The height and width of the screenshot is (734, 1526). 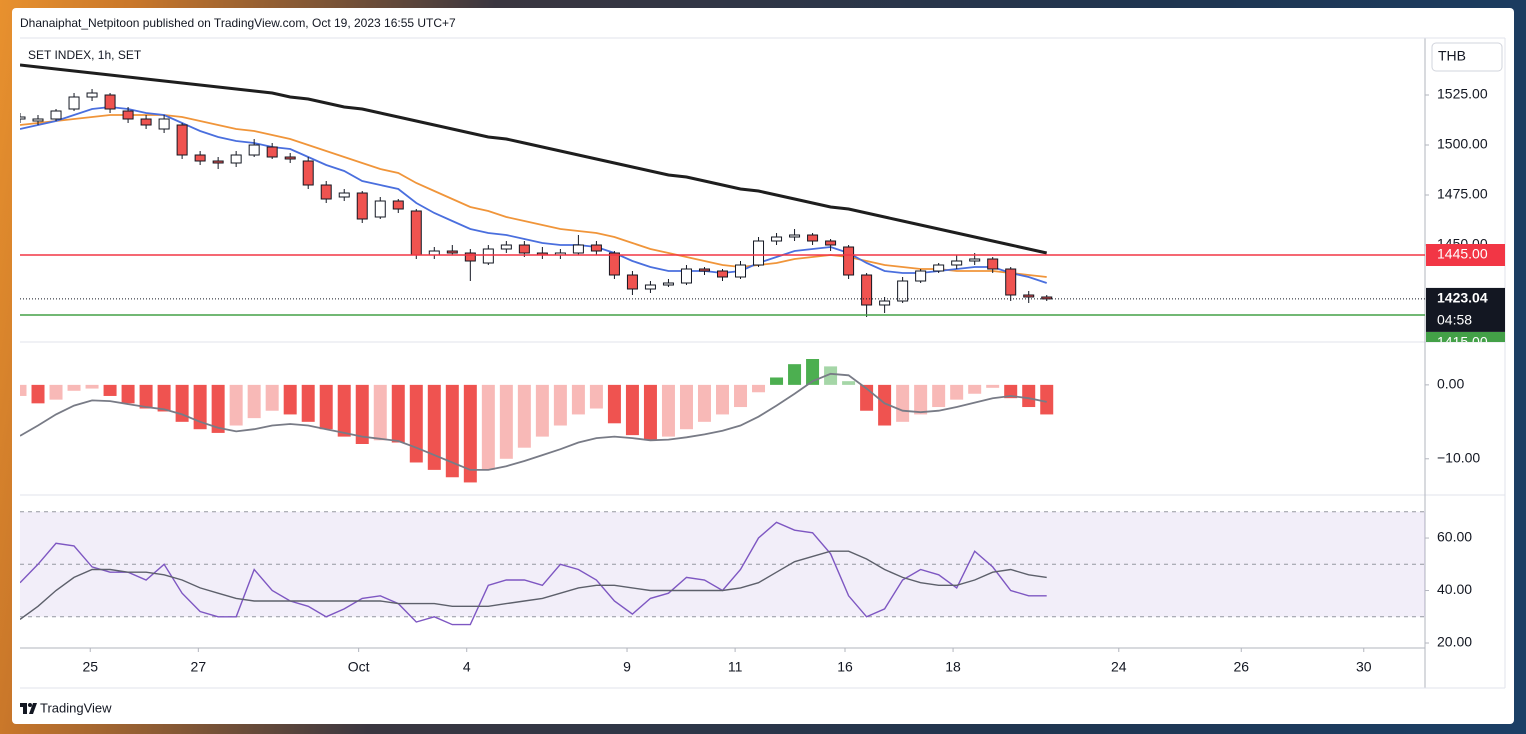 I want to click on x-tick-label: 18, so click(x=953, y=667).